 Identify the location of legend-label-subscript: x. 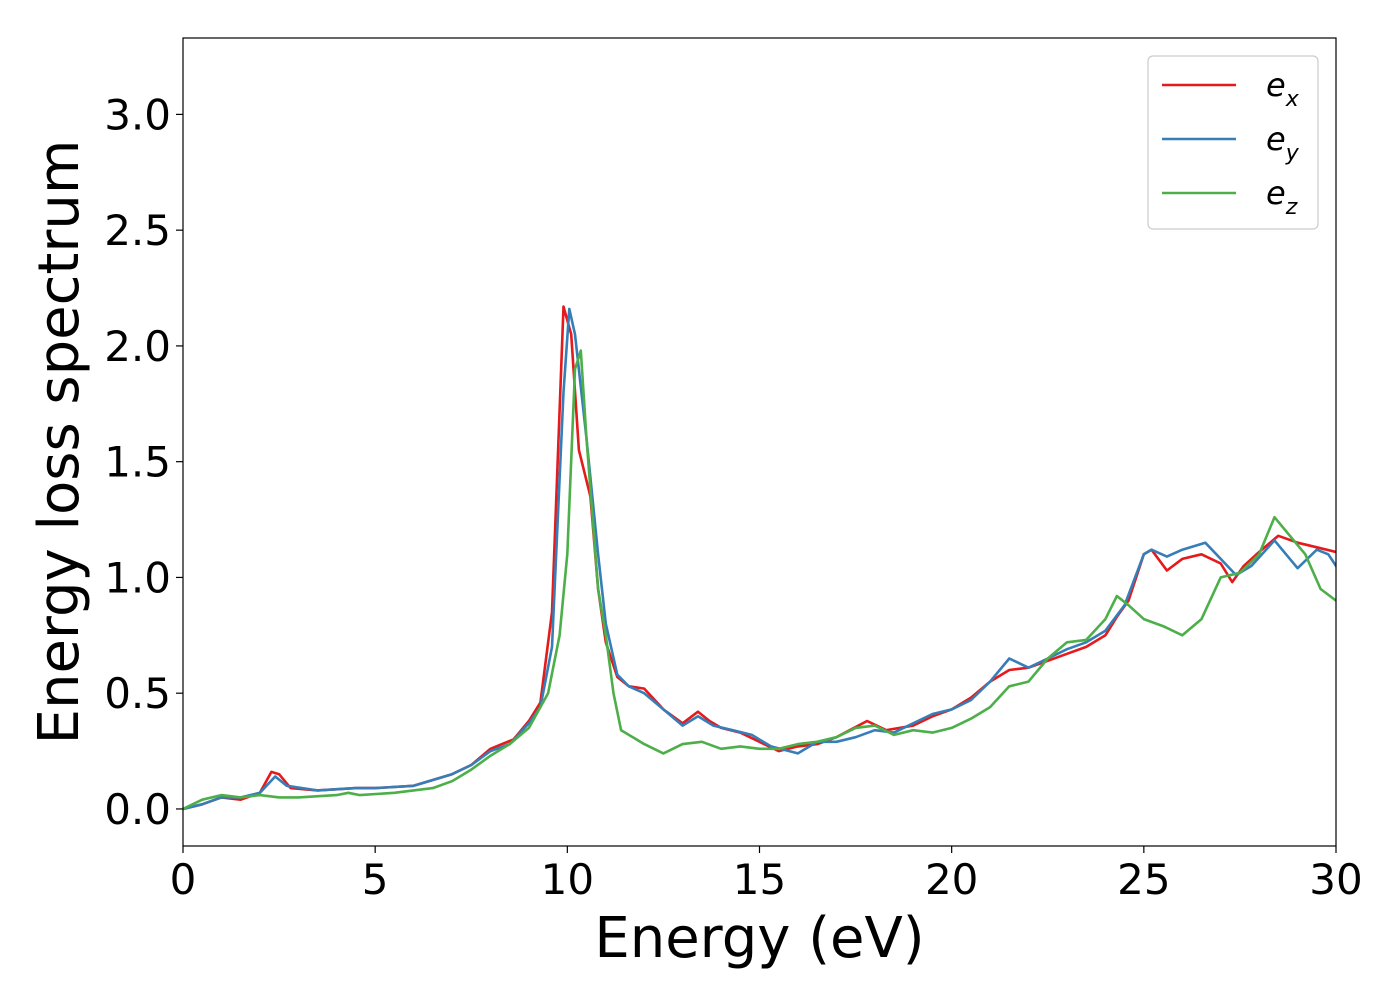
(1292, 99).